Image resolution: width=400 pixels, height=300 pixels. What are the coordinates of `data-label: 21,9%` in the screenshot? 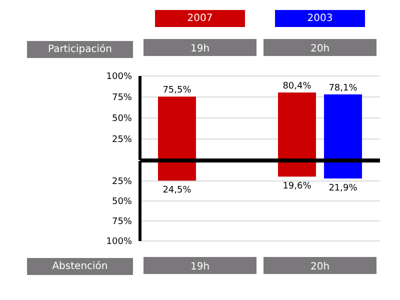 It's located at (343, 189).